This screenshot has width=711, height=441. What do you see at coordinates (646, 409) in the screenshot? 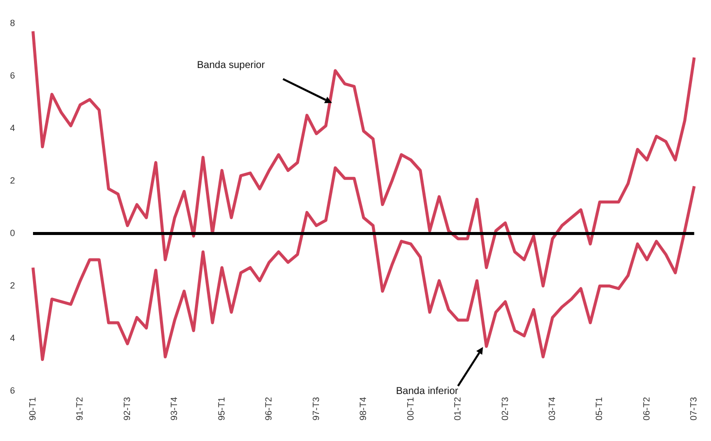
I see `x-tick-label: 06-T2` at bounding box center [646, 409].